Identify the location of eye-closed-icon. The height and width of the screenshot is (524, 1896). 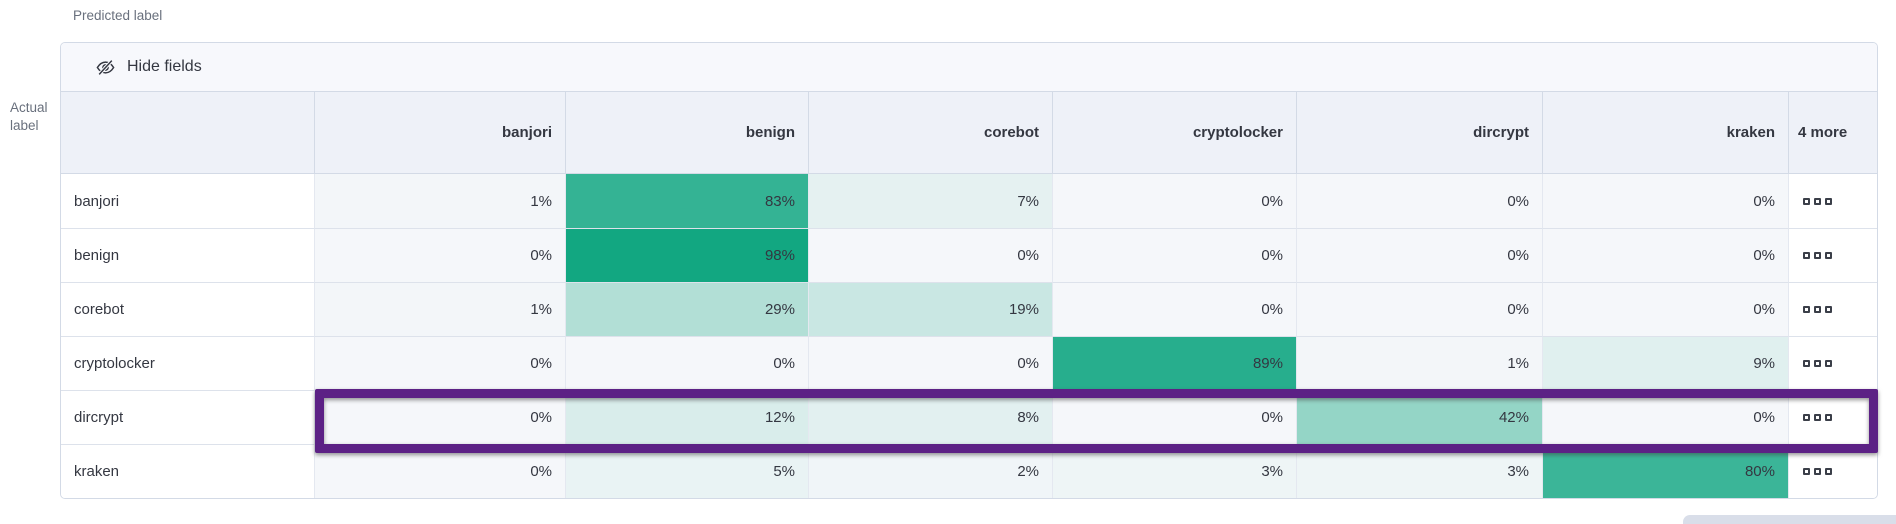
(105, 67).